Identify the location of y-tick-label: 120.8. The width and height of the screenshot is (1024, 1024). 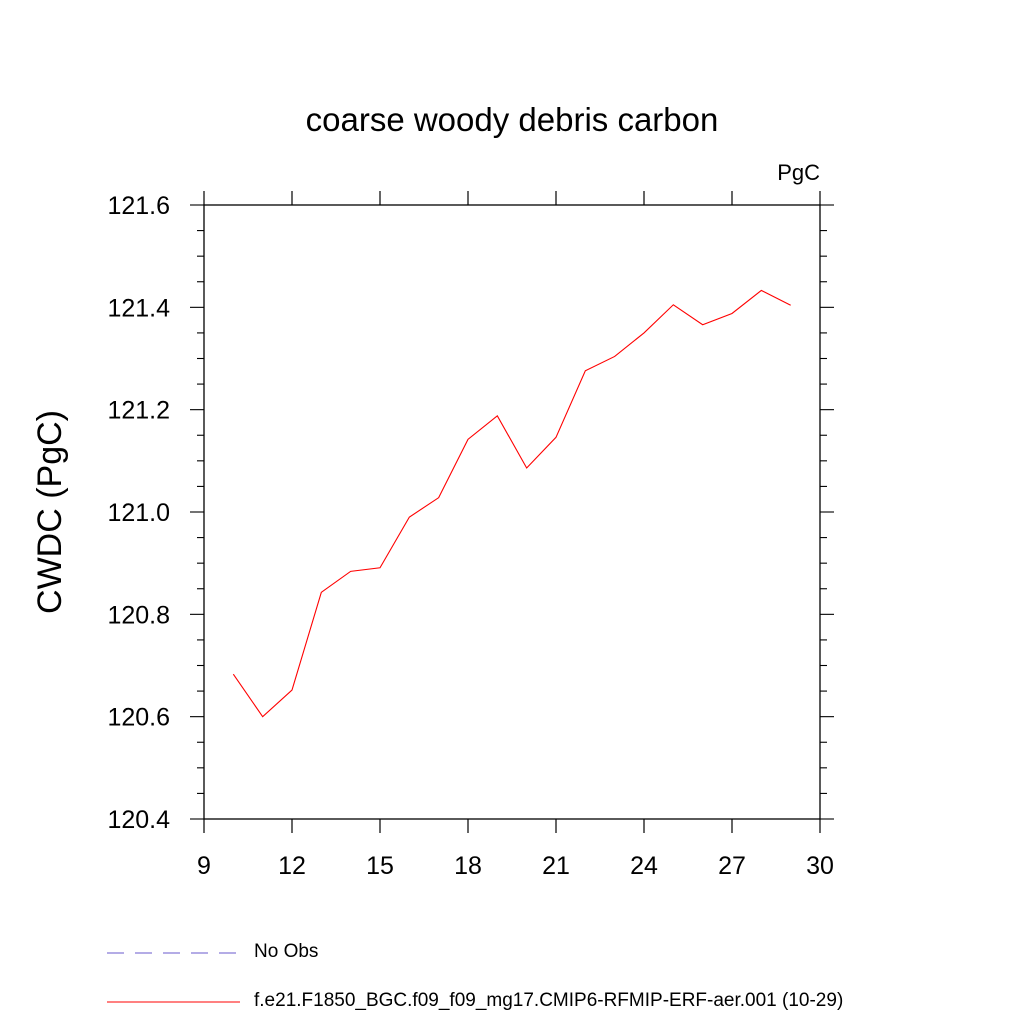
(138, 615).